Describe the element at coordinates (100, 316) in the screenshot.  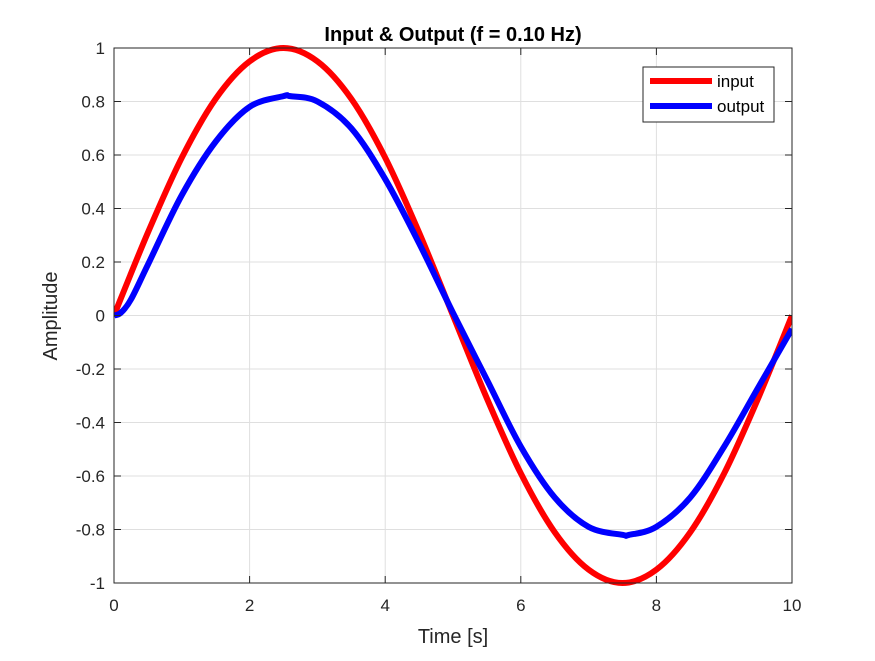
I see `y-tick-label: 0` at that location.